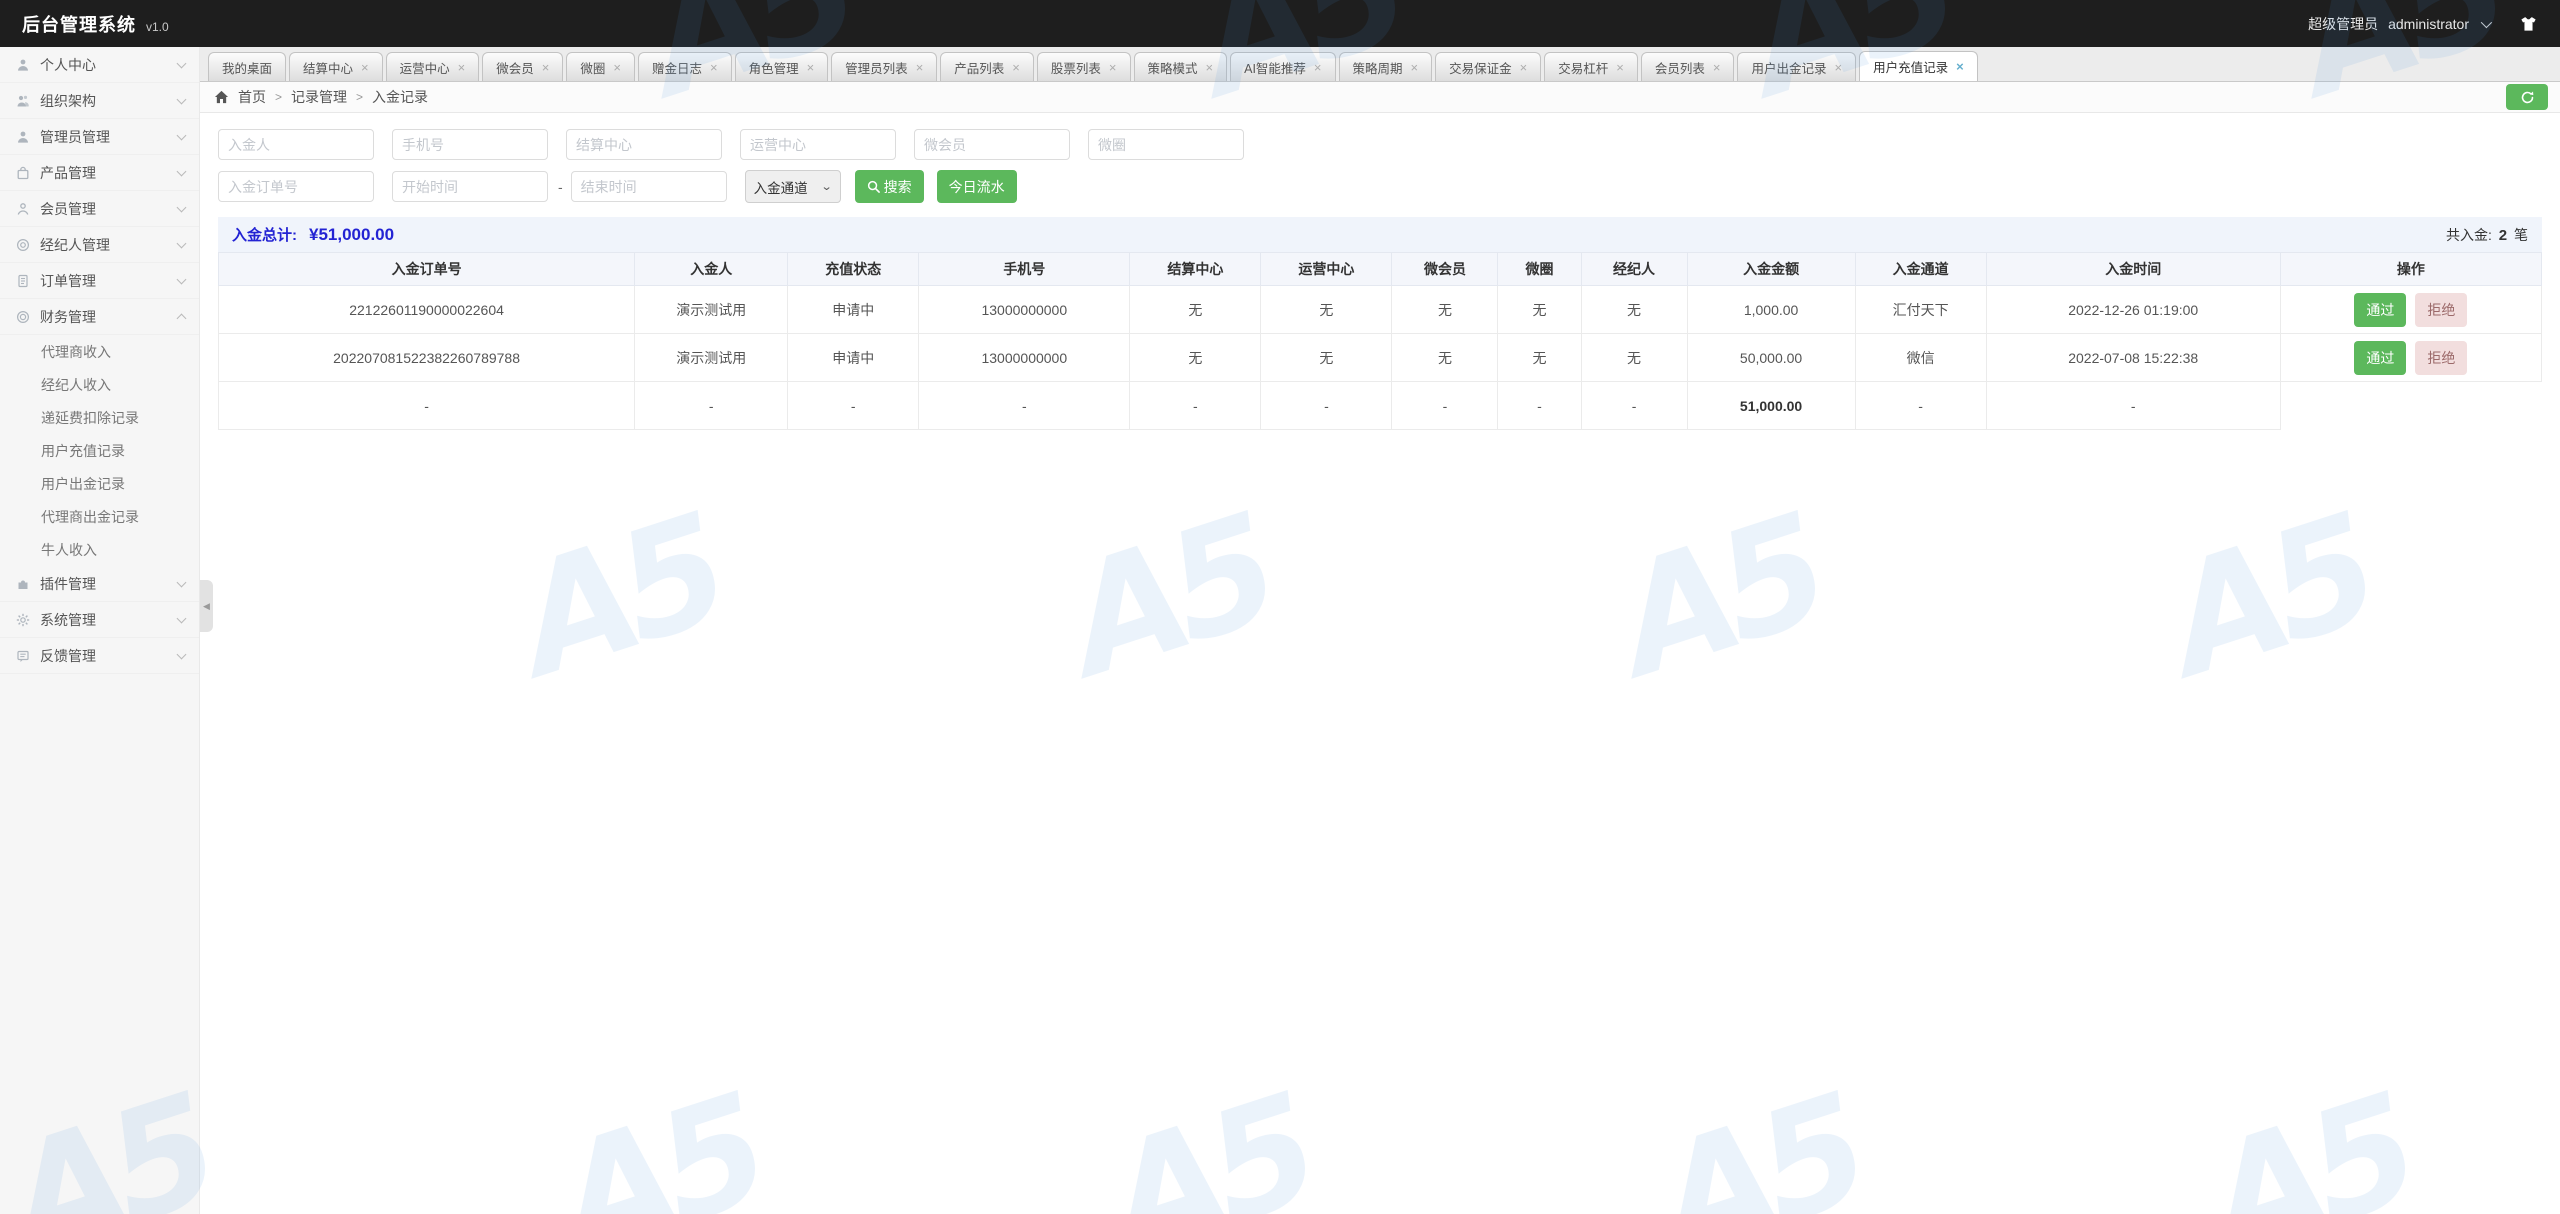 The image size is (2560, 1214). What do you see at coordinates (99, 209) in the screenshot?
I see `sidebar-item-member: 会员管理` at bounding box center [99, 209].